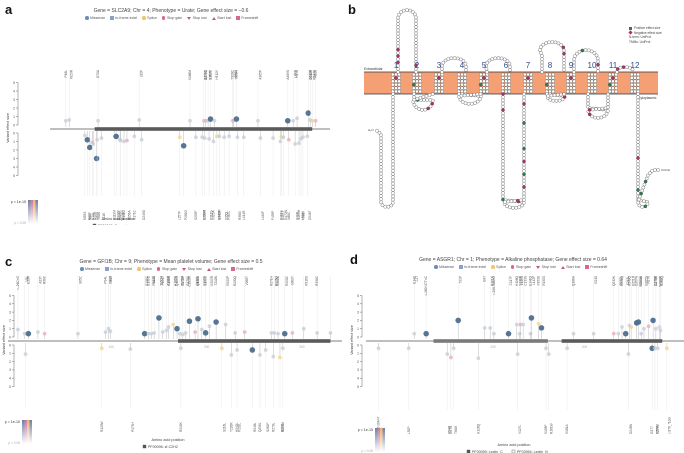 The image size is (684, 453). What do you see at coordinates (212, 280) in the screenshot?
I see `variant-label: K203R` at bounding box center [212, 280].